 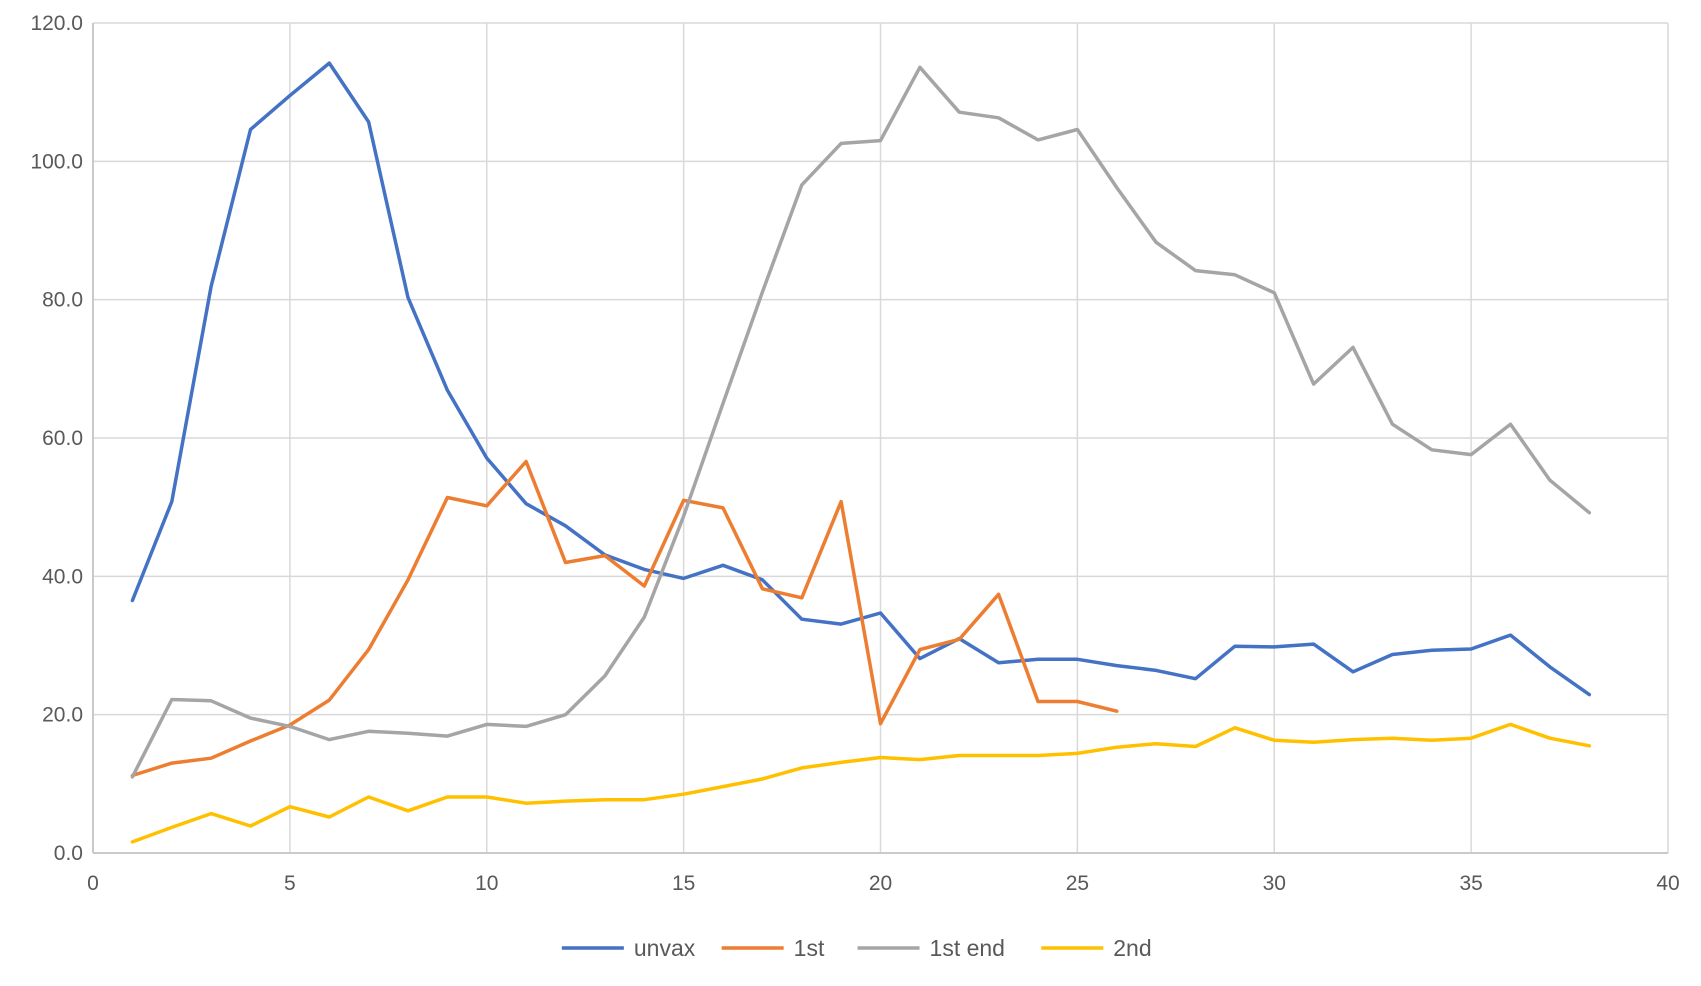 What do you see at coordinates (93, 883) in the screenshot?
I see `x-tick-label-0: 0` at bounding box center [93, 883].